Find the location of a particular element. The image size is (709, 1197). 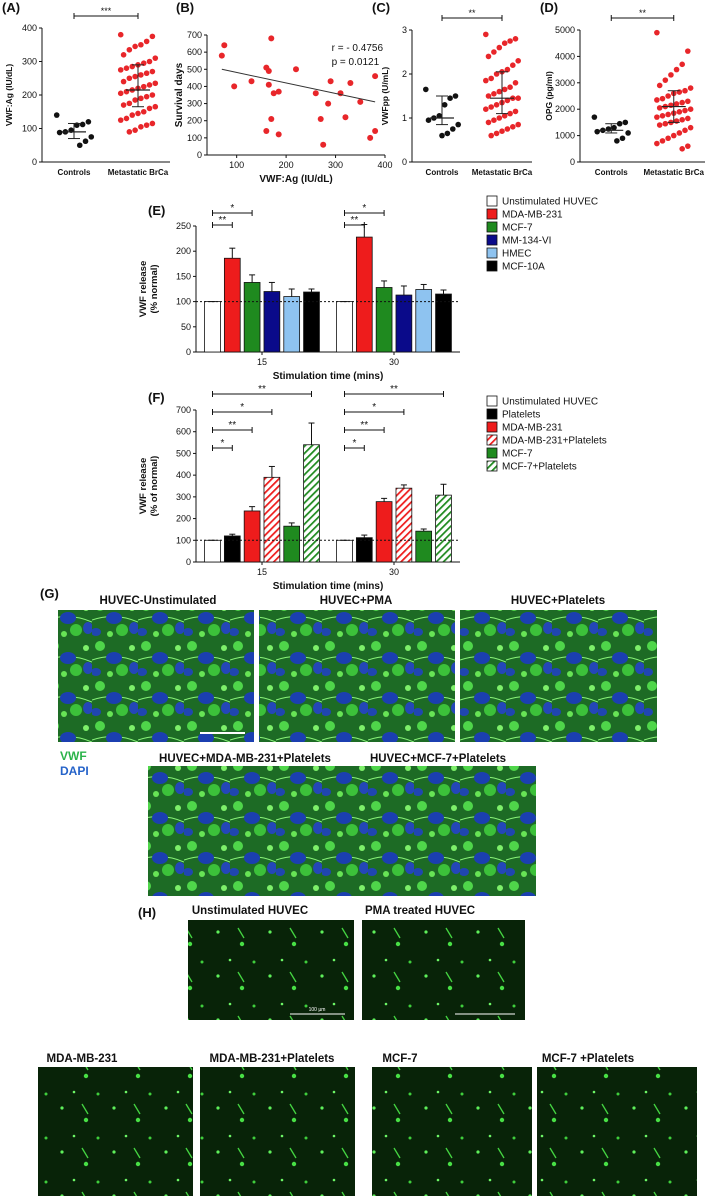

y-tick-label: 2 is located at coordinates (404, 74).